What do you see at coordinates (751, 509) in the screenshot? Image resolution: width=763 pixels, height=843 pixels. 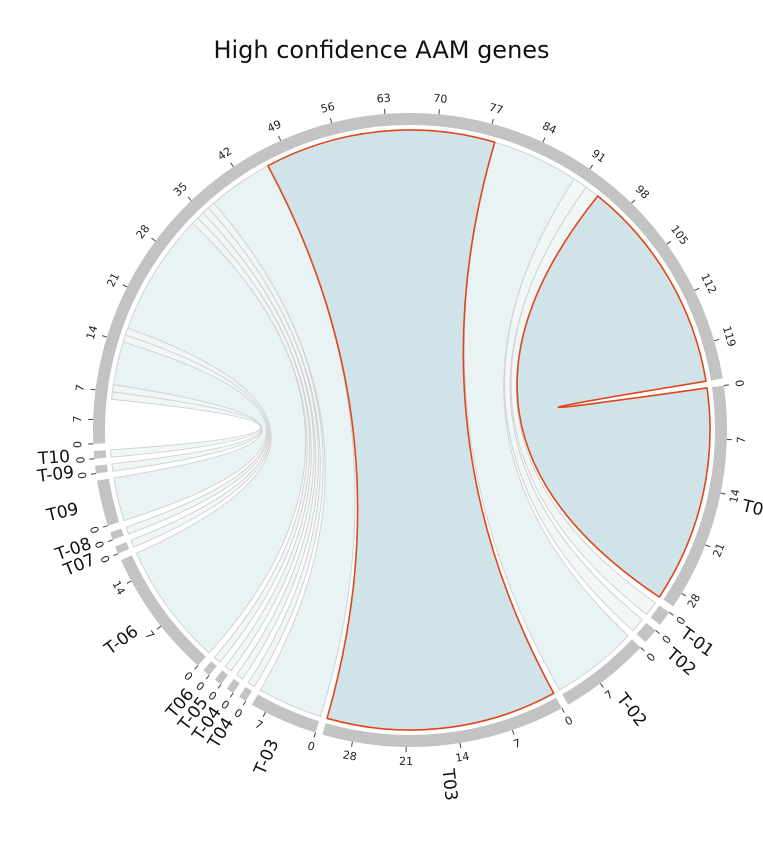 I see `segment-label-t01: T01` at bounding box center [751, 509].